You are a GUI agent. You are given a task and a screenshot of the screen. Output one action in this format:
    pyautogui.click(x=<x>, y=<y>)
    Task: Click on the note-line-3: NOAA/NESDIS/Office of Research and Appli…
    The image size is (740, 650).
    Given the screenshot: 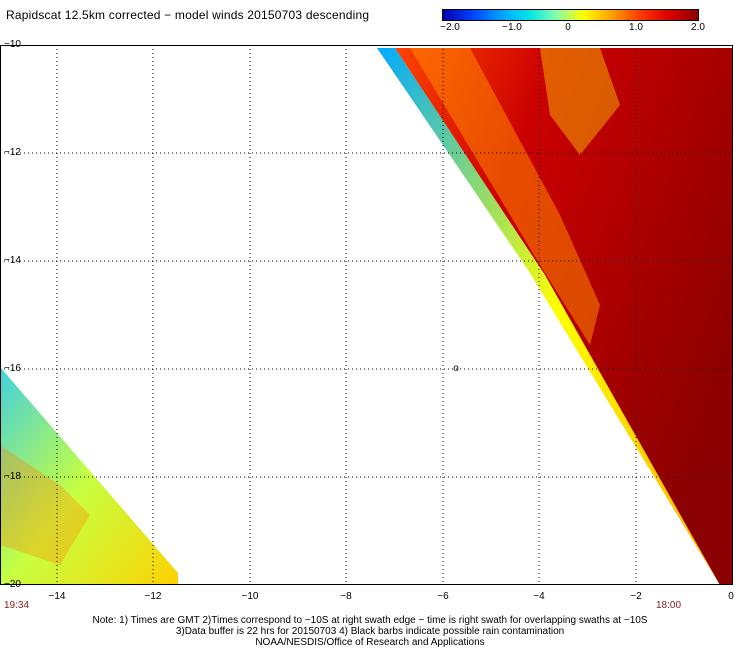 What is the action you would take?
    pyautogui.click(x=370, y=642)
    